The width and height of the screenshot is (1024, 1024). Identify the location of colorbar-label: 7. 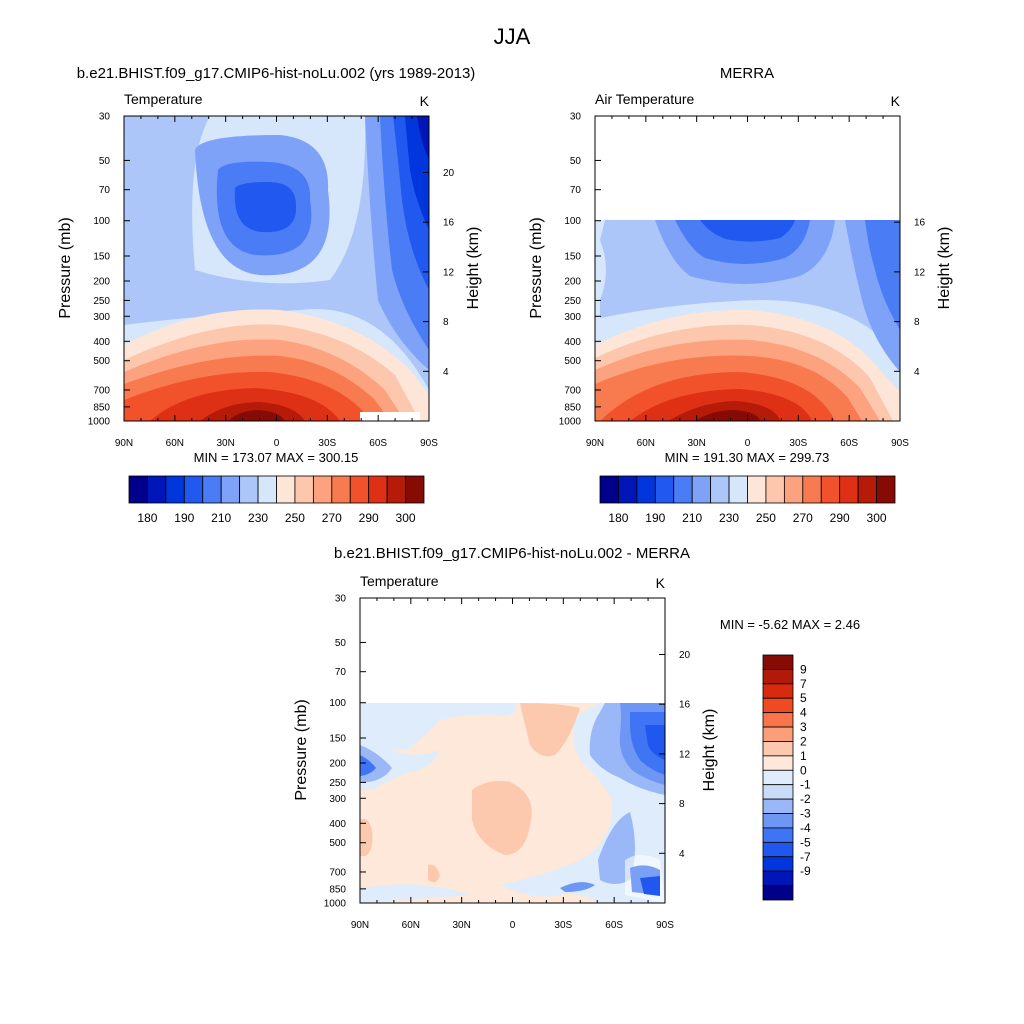
(803, 684).